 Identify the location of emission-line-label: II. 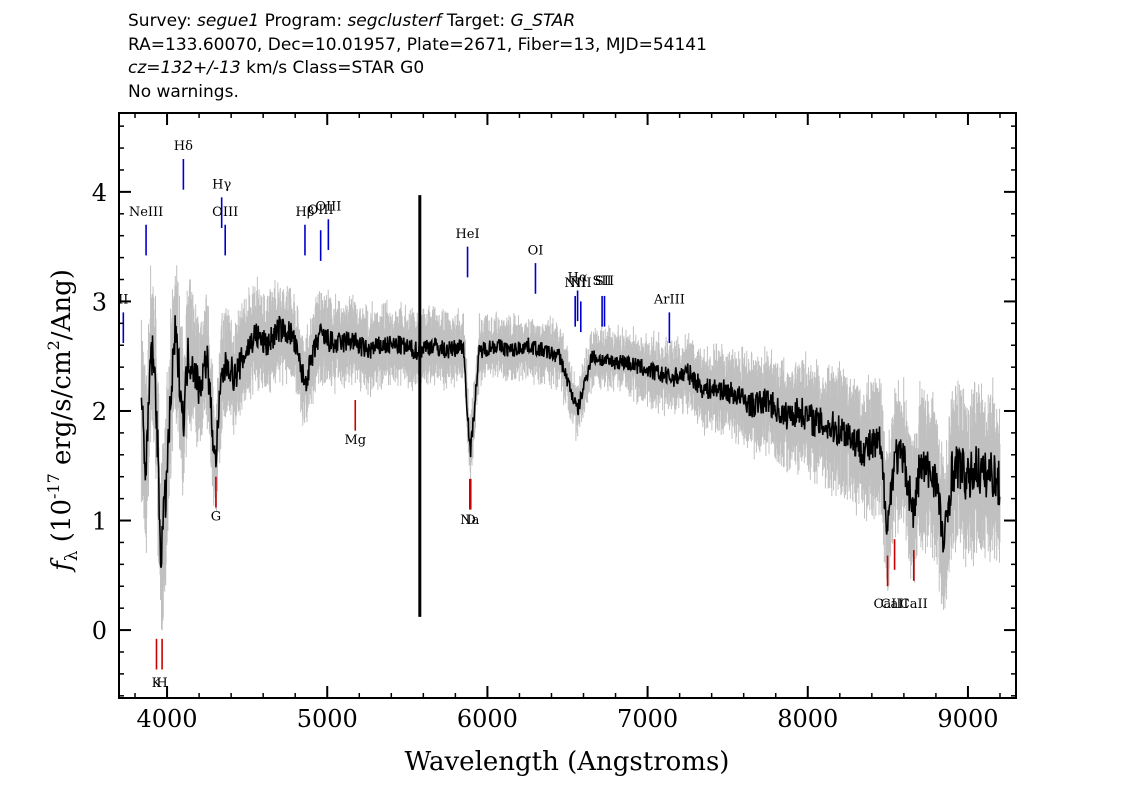
(123, 300).